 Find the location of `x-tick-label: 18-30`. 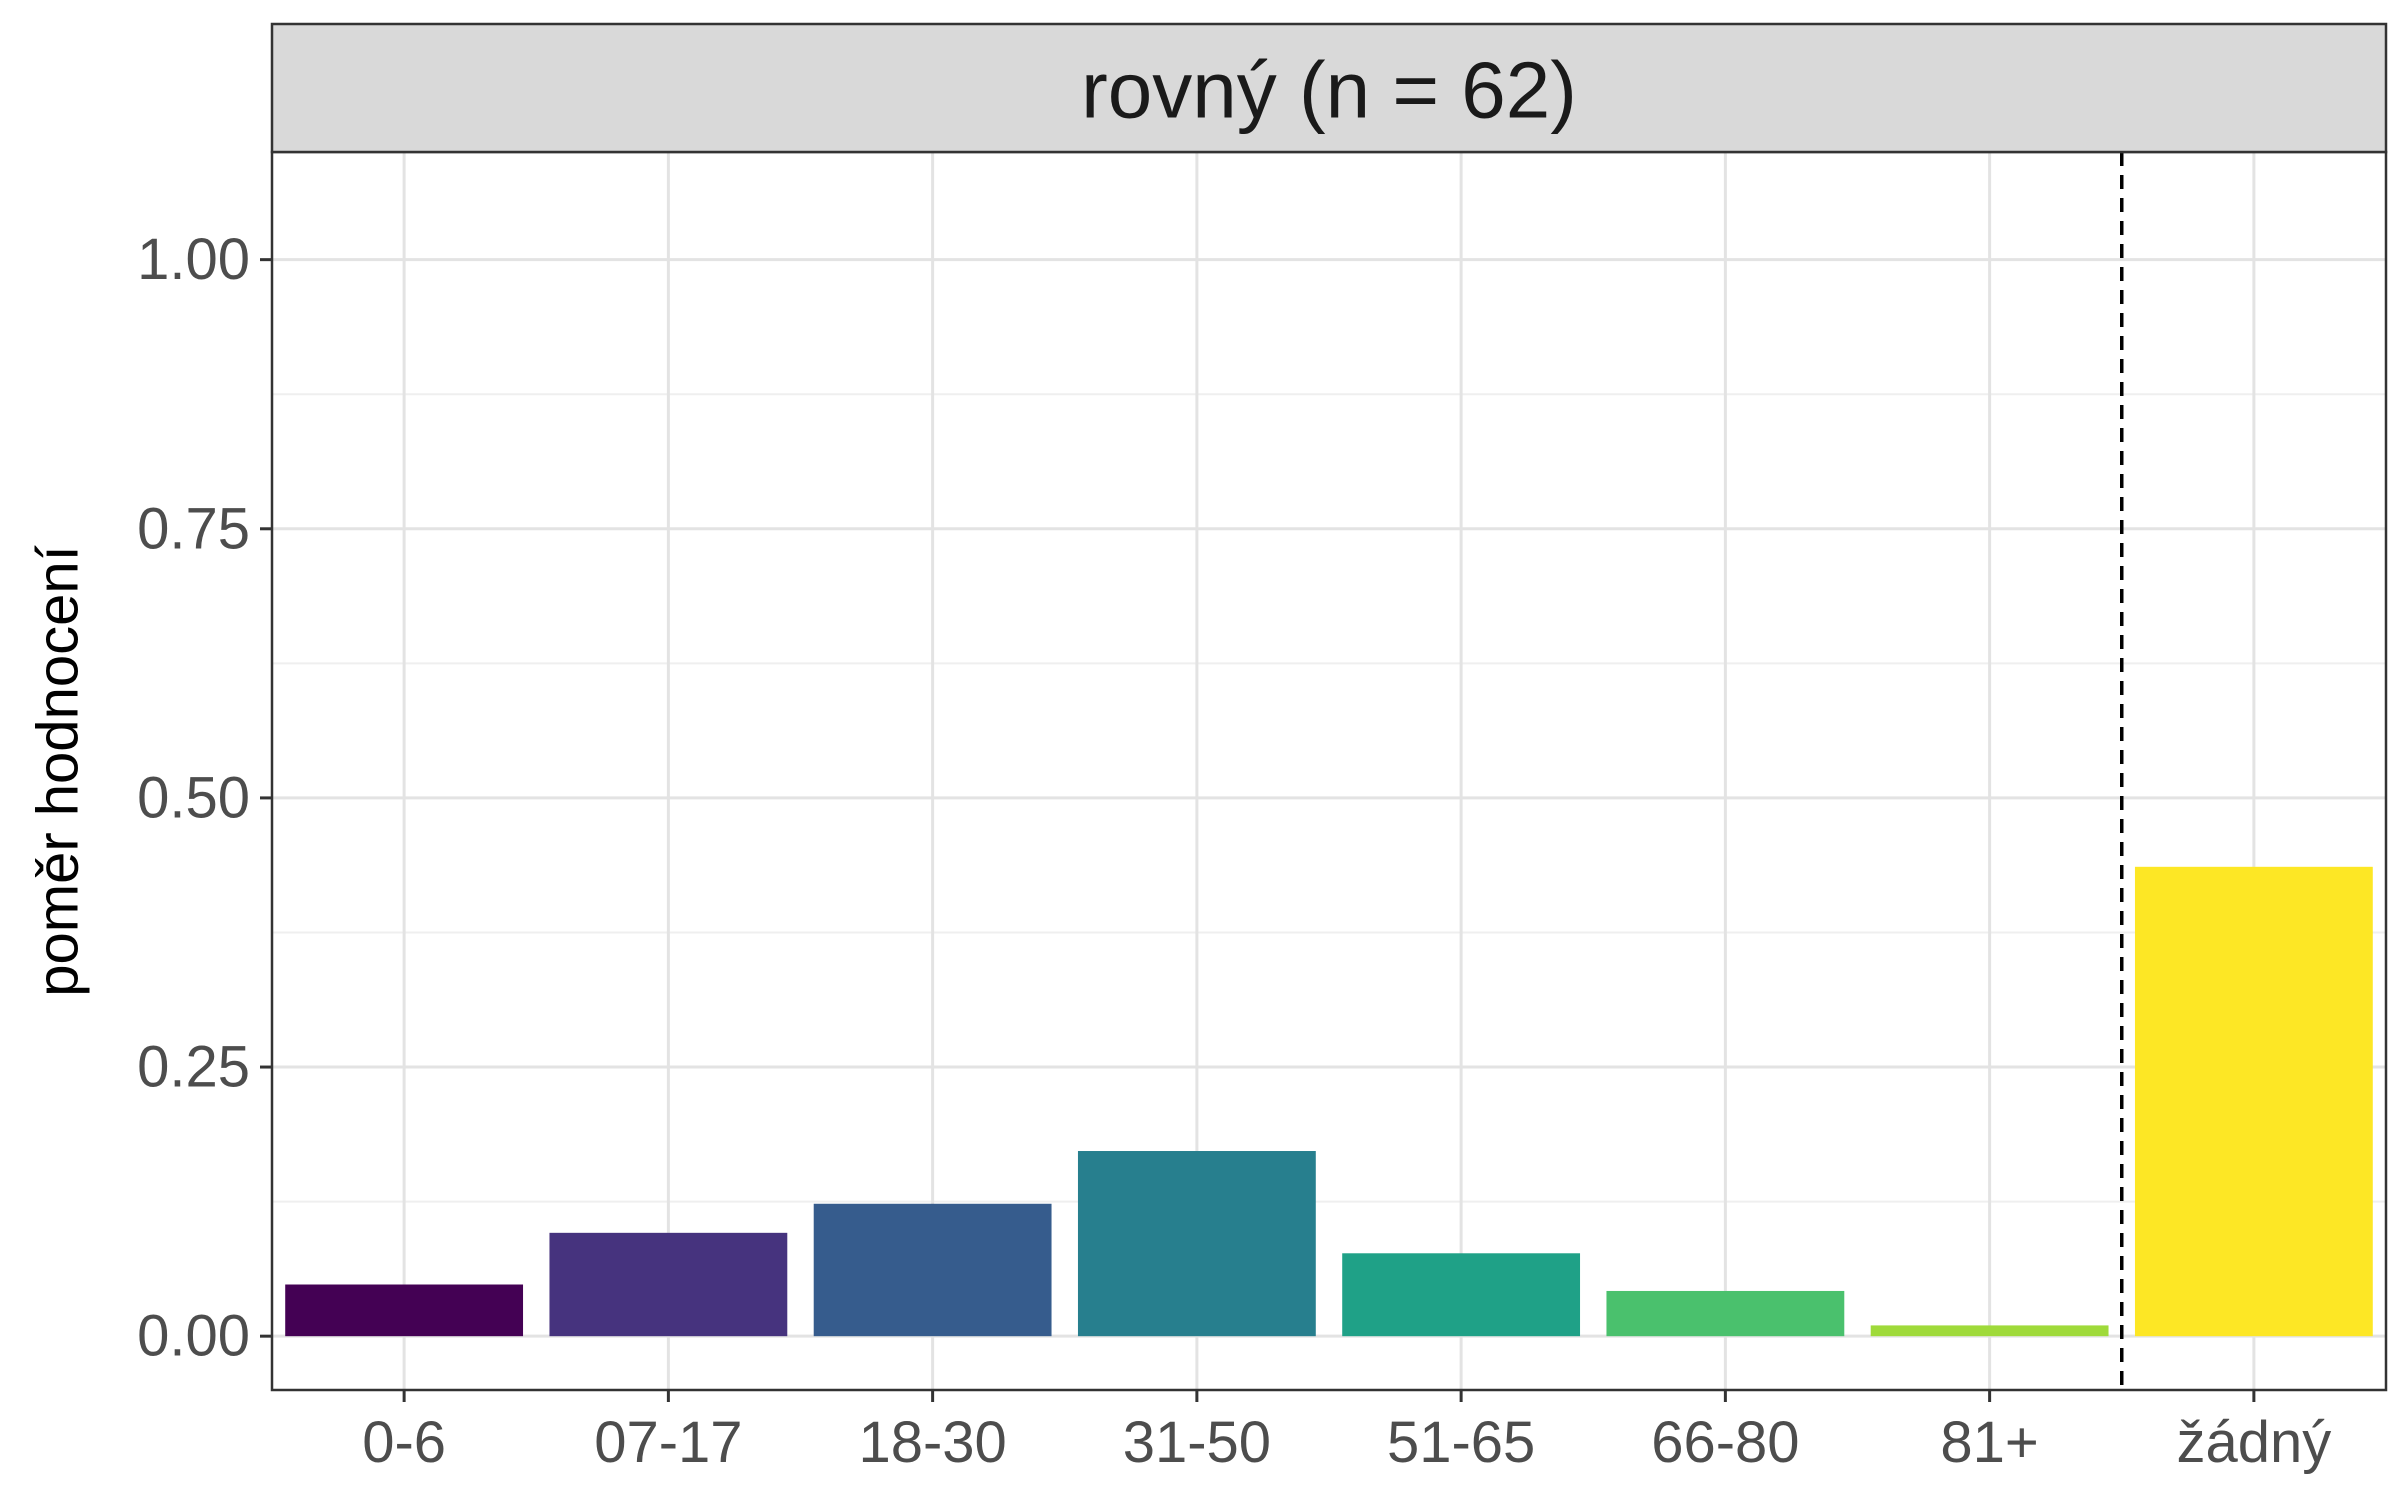

x-tick-label: 18-30 is located at coordinates (932, 1442).